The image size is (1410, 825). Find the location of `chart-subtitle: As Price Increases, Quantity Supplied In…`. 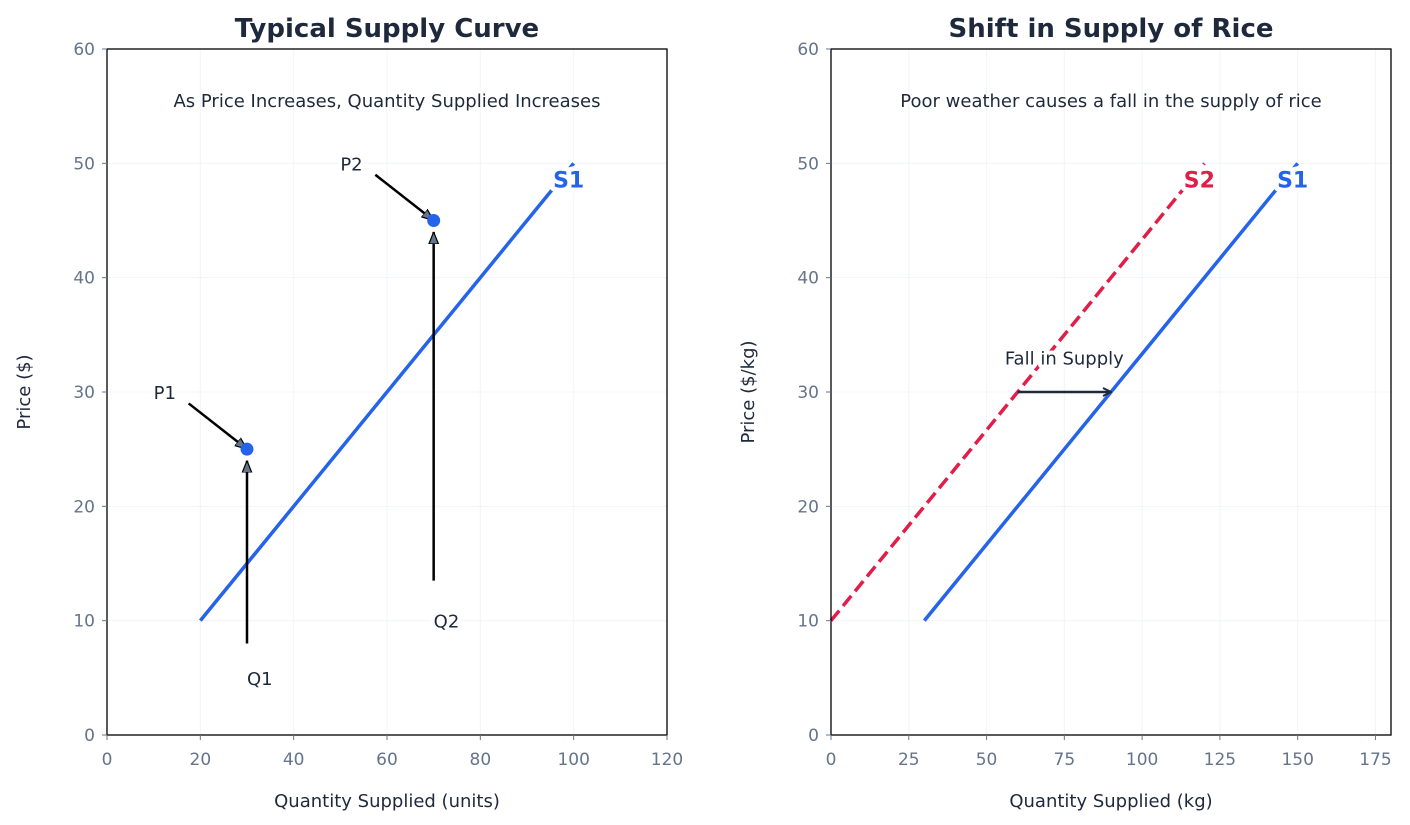

chart-subtitle: As Price Increases, Quantity Supplied In… is located at coordinates (386, 101).